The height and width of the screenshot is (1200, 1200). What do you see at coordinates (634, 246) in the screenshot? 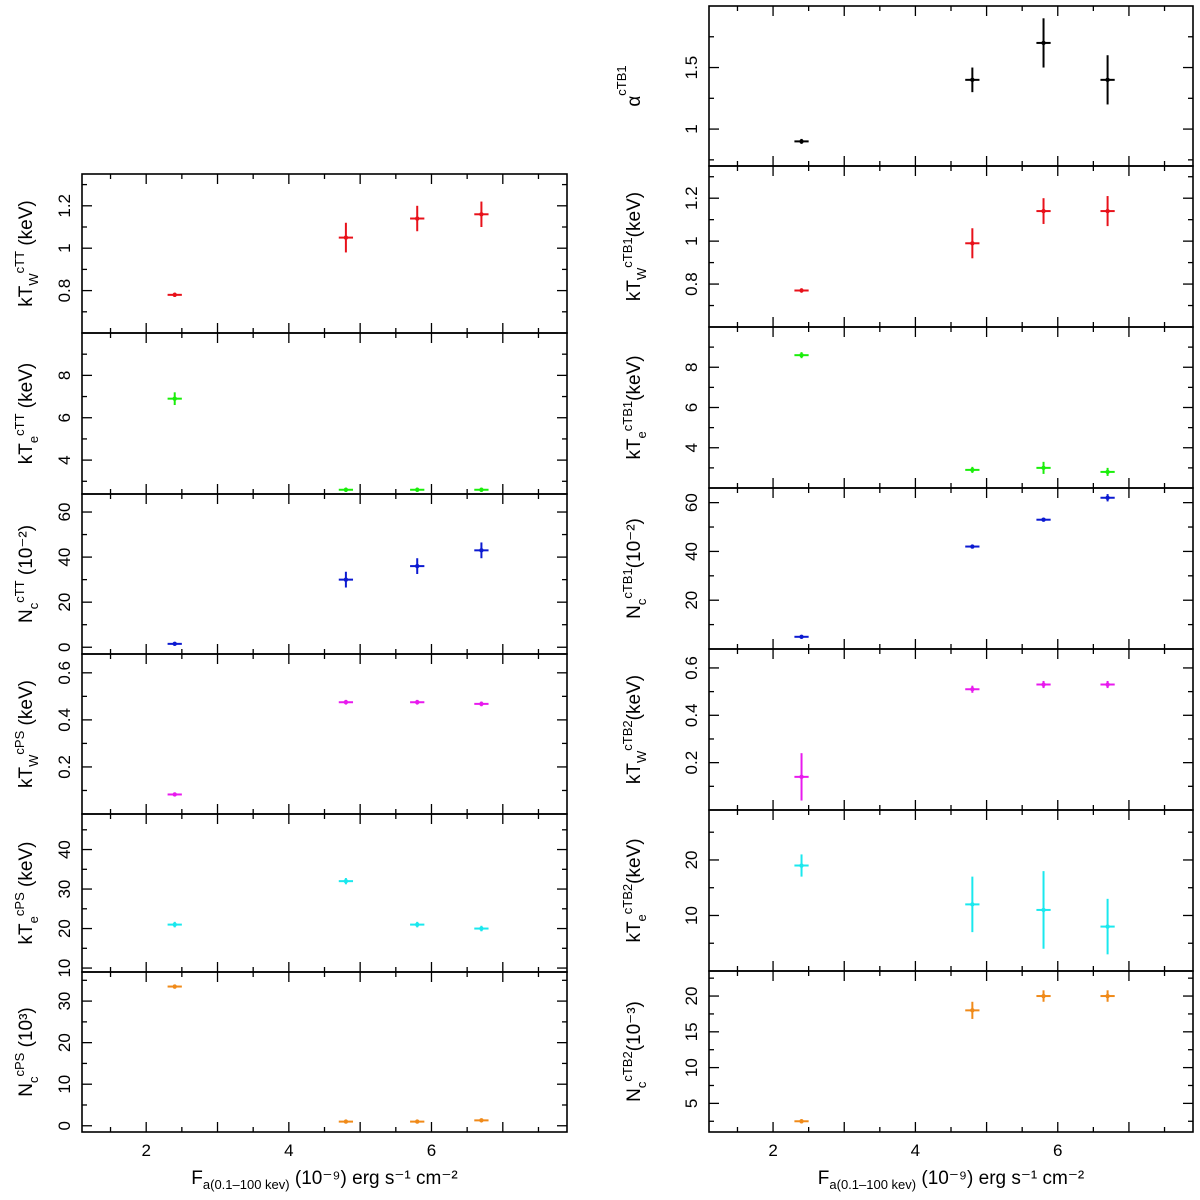
I see `y-axis-label: kTWcTB1(keV)` at bounding box center [634, 246].